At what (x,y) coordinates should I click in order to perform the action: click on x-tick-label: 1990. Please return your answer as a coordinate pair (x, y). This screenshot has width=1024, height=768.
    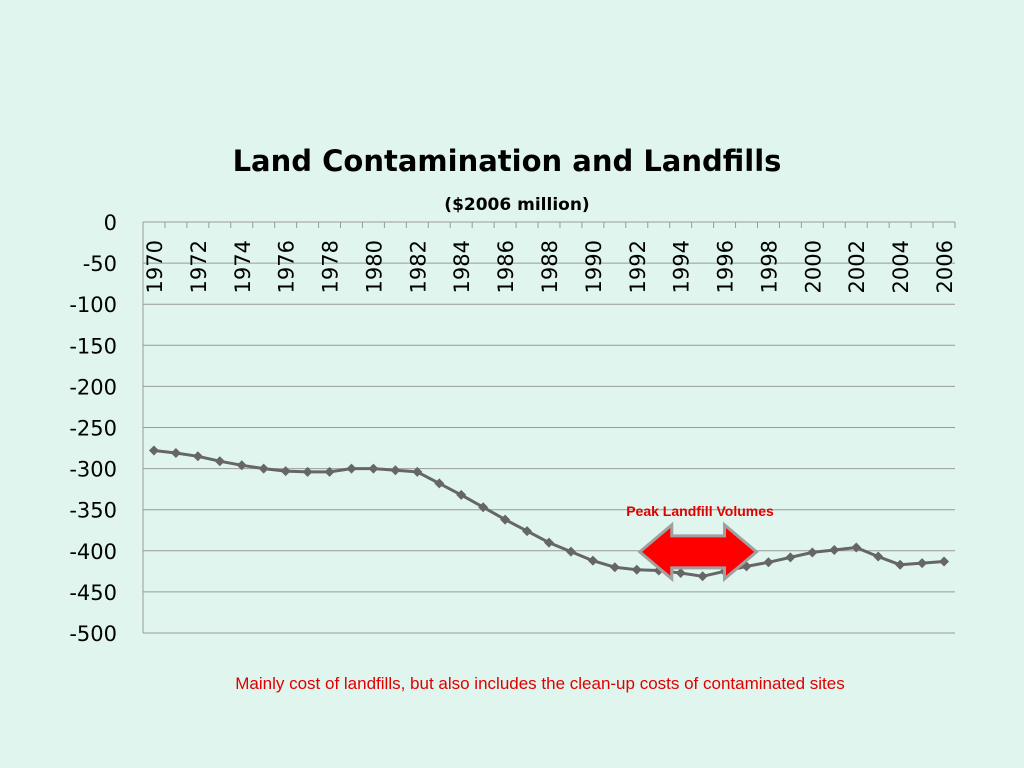
    Looking at the image, I should click on (594, 266).